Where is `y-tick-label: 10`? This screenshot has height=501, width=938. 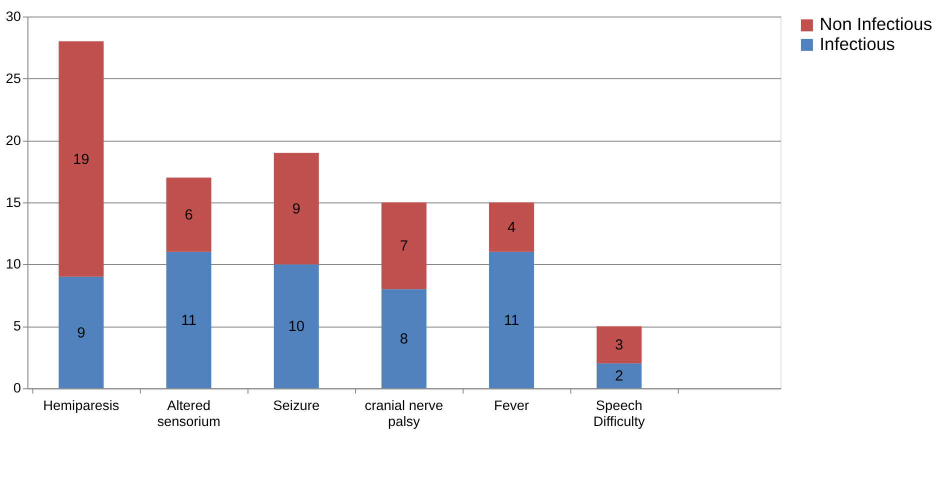 y-tick-label: 10 is located at coordinates (14, 264).